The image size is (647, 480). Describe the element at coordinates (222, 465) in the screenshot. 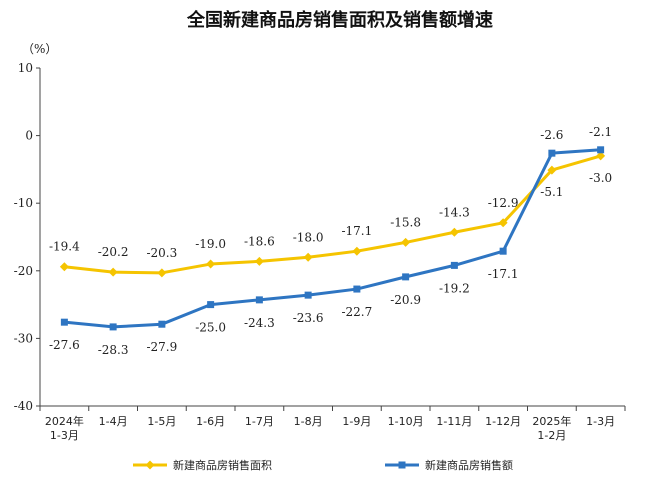

I see `legend-label: 新建商品房销售面积` at that location.